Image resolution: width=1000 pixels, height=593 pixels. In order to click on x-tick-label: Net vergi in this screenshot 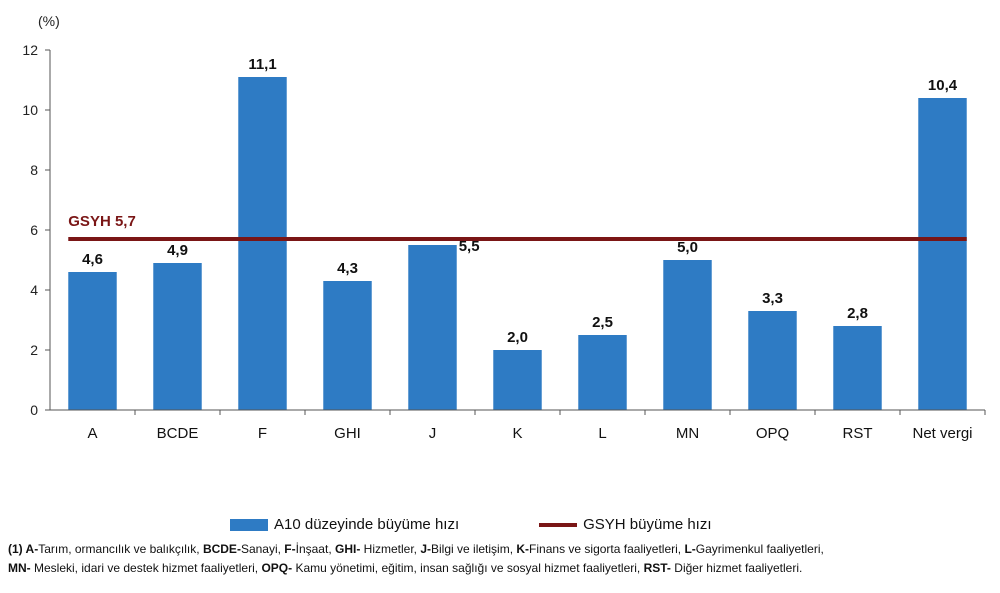, I will do `click(942, 433)`.